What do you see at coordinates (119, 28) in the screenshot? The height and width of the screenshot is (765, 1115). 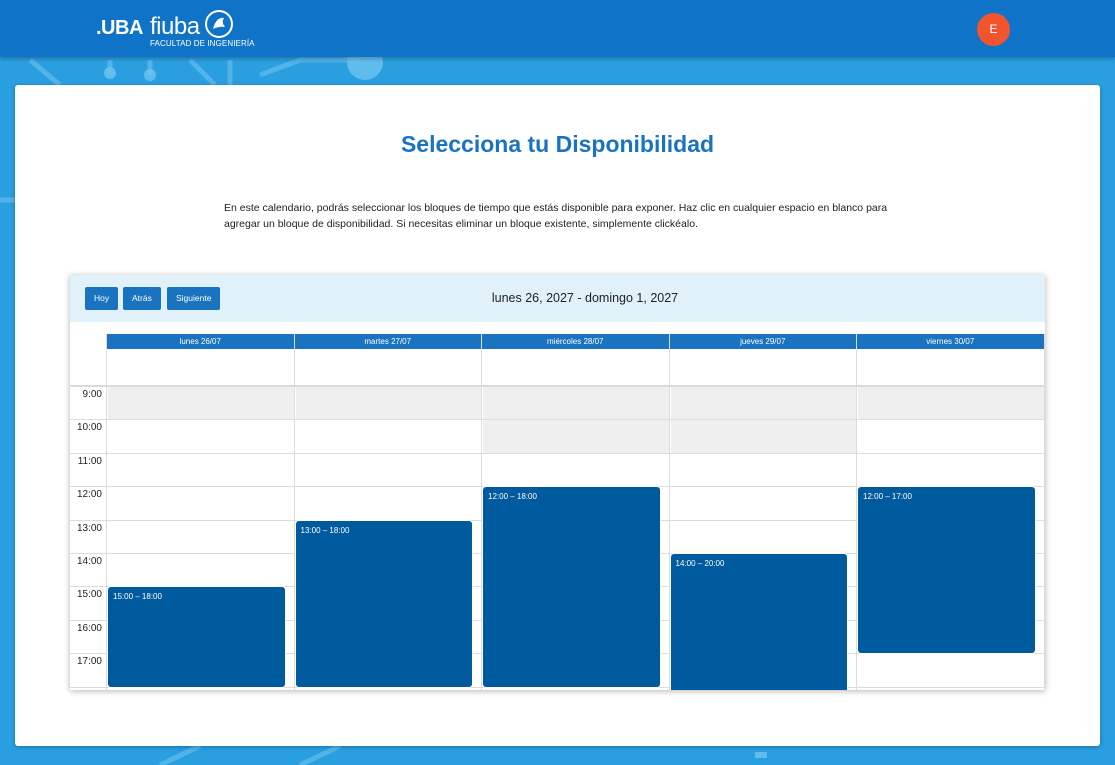 I see `logo-uba-text: .UBA` at bounding box center [119, 28].